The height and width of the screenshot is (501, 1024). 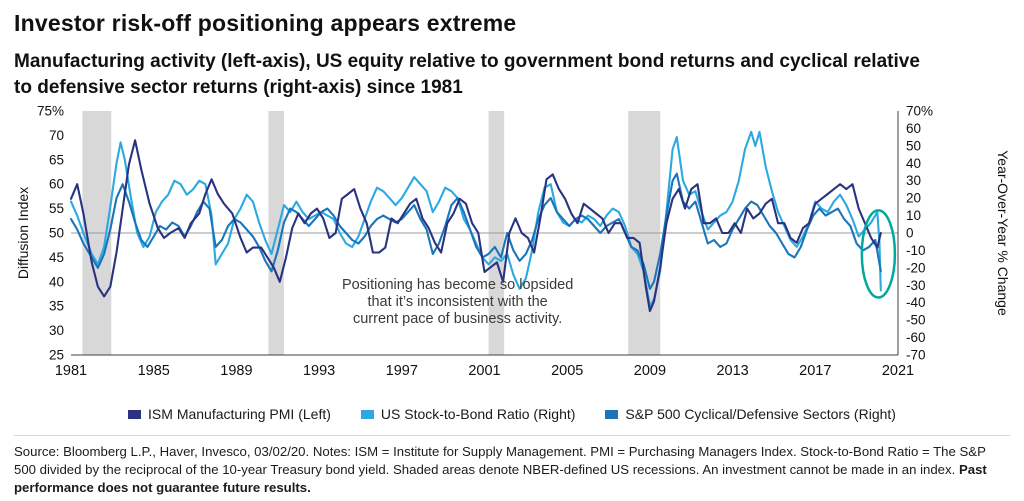 What do you see at coordinates (56, 306) in the screenshot?
I see `y-left-tick-label: 35` at bounding box center [56, 306].